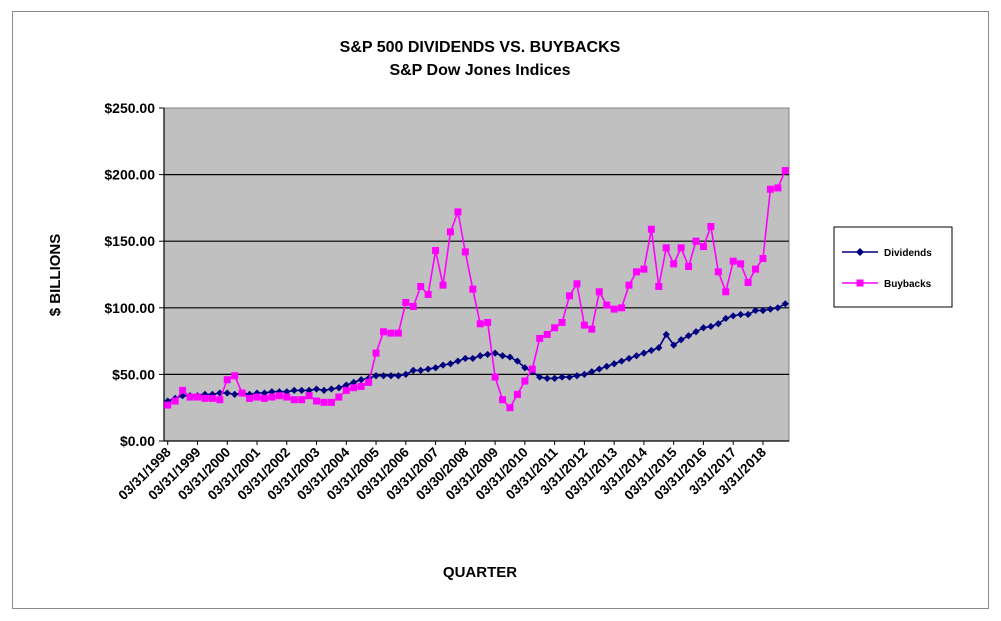 The image size is (1001, 621). I want to click on legend-label-buybacks: Buybacks, so click(908, 284).